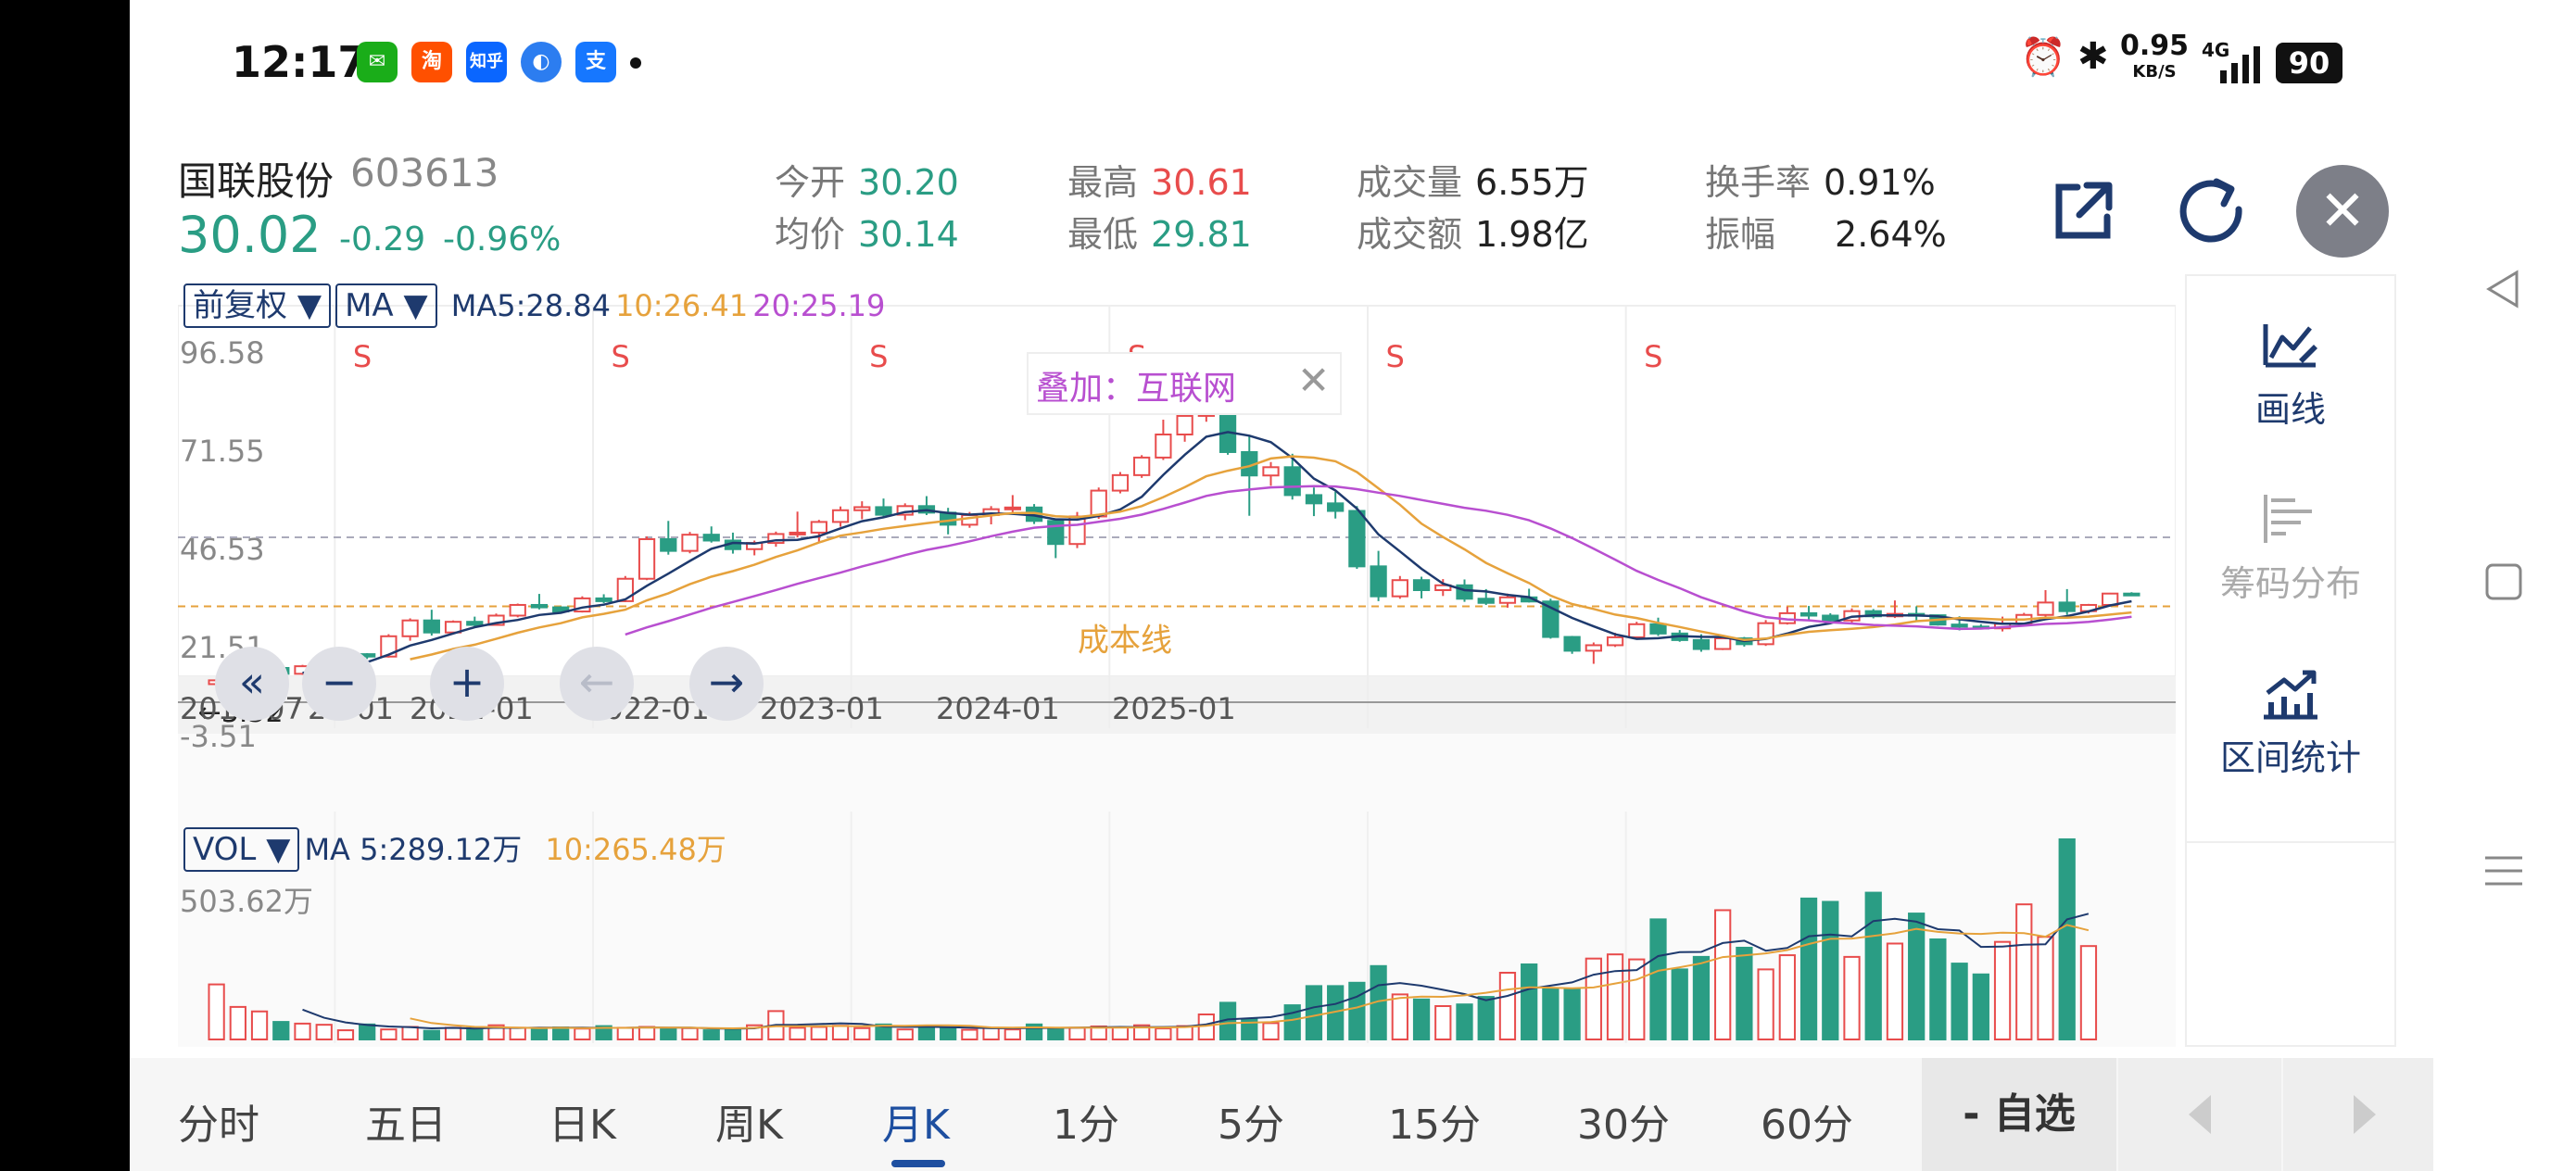 The image size is (2576, 1171). I want to click on price-change-pct: -0.96%, so click(503, 239).